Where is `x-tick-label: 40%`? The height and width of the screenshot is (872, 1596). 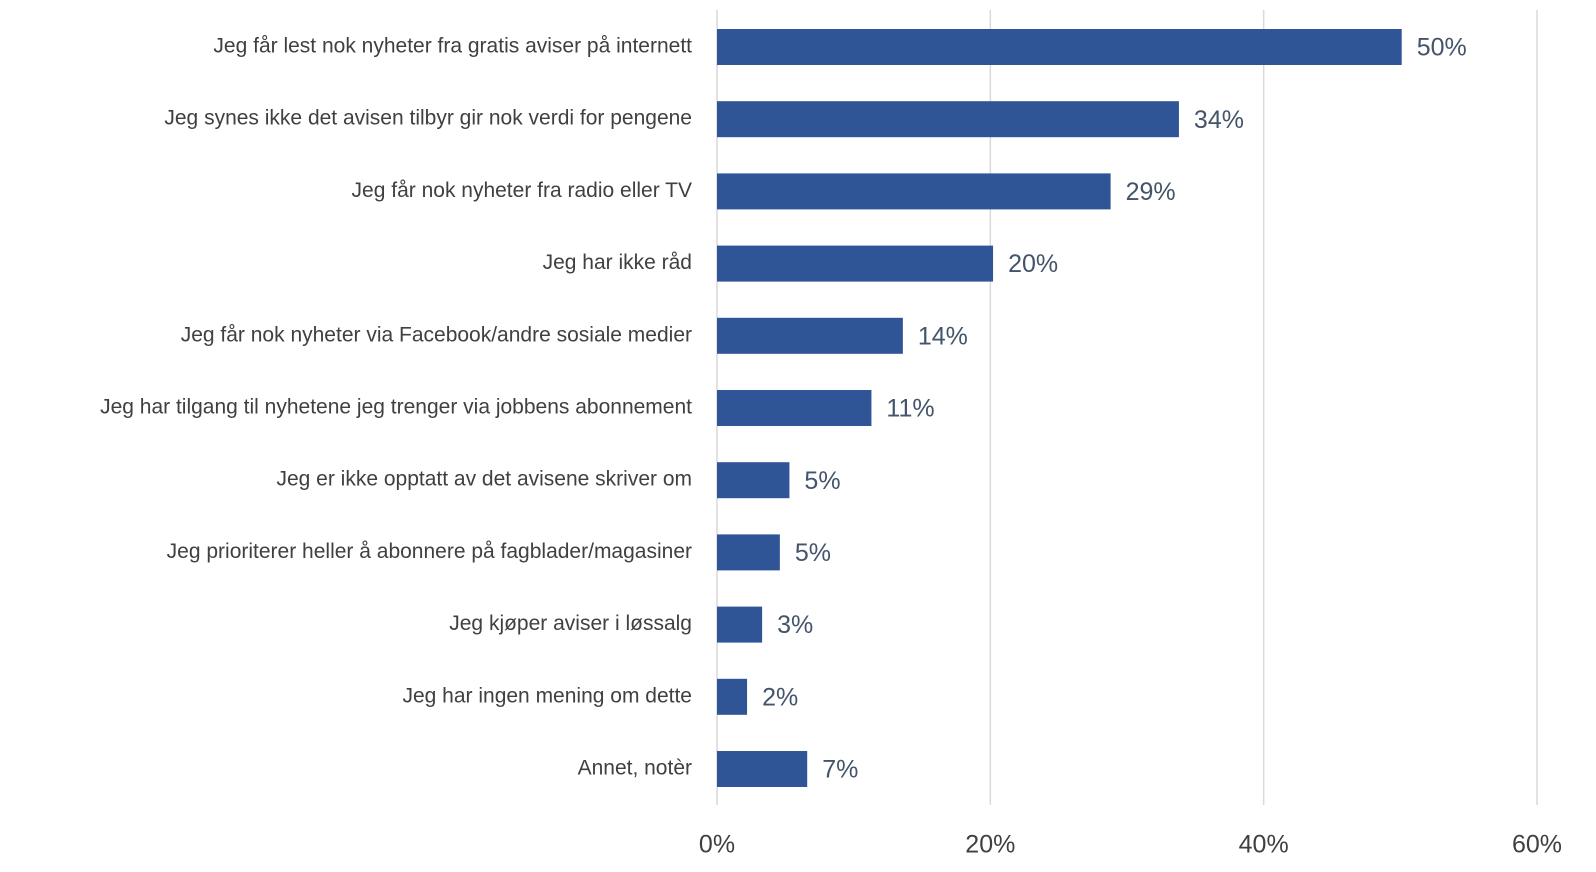
x-tick-label: 40% is located at coordinates (1264, 845).